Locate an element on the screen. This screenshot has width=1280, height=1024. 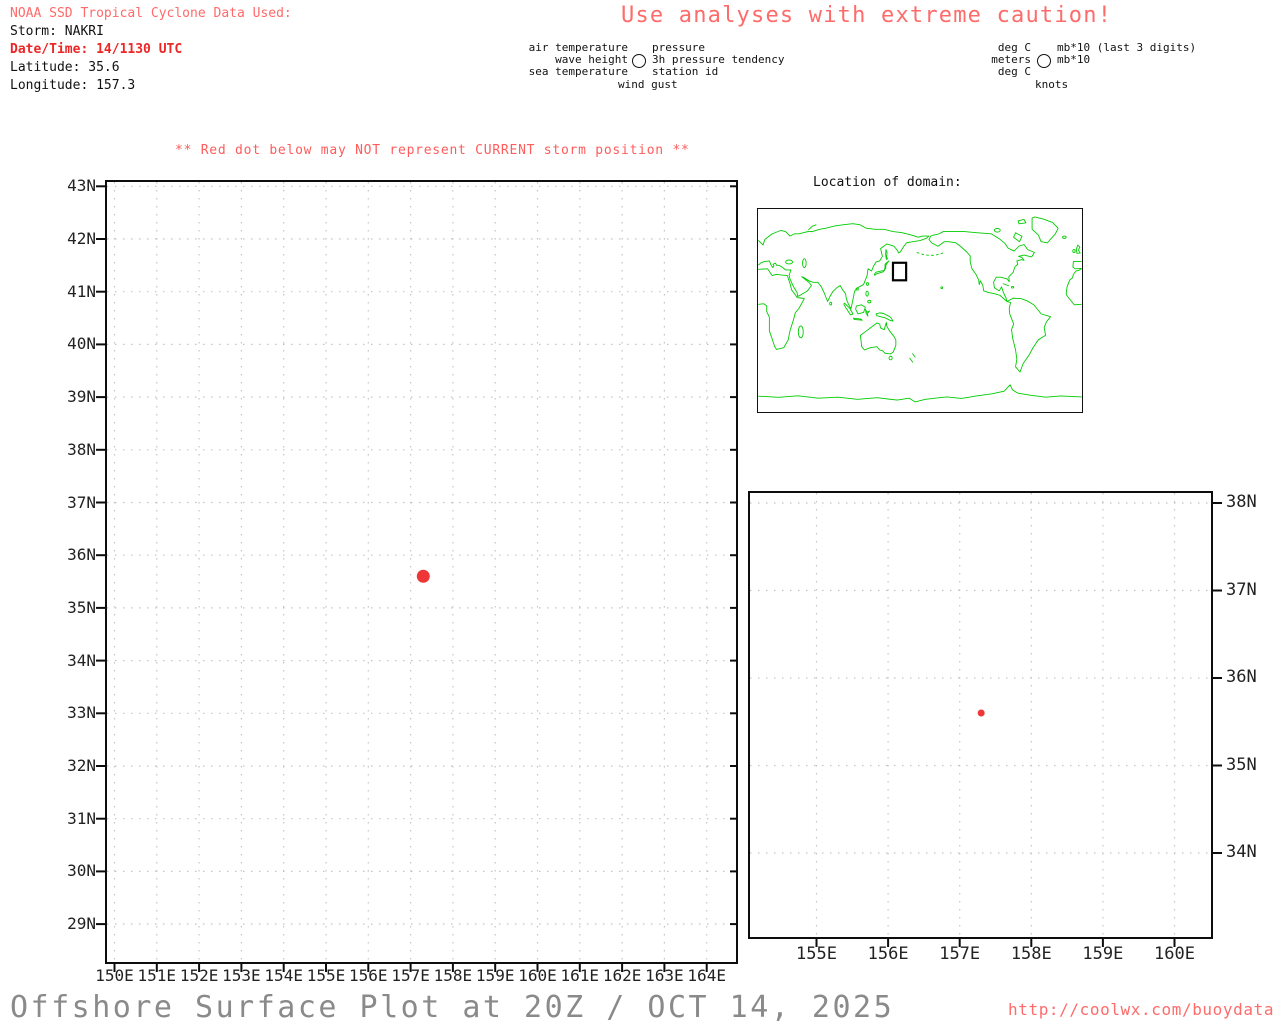
lon-tick-label: 163E is located at coordinates (664, 975).